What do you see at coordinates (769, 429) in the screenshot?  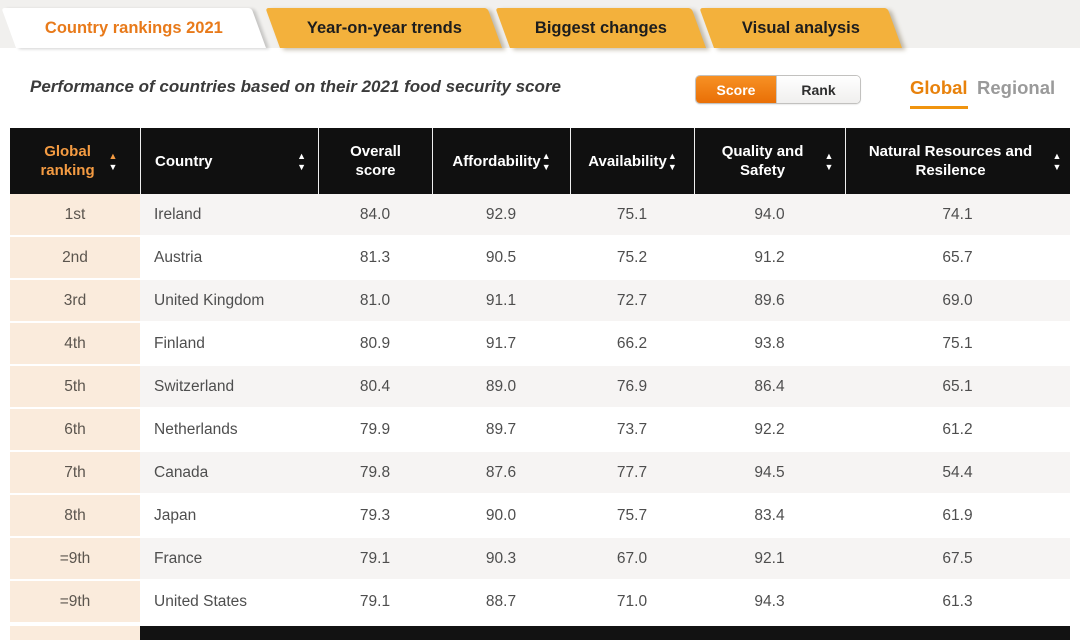 I see `quality-cell: 92.2` at bounding box center [769, 429].